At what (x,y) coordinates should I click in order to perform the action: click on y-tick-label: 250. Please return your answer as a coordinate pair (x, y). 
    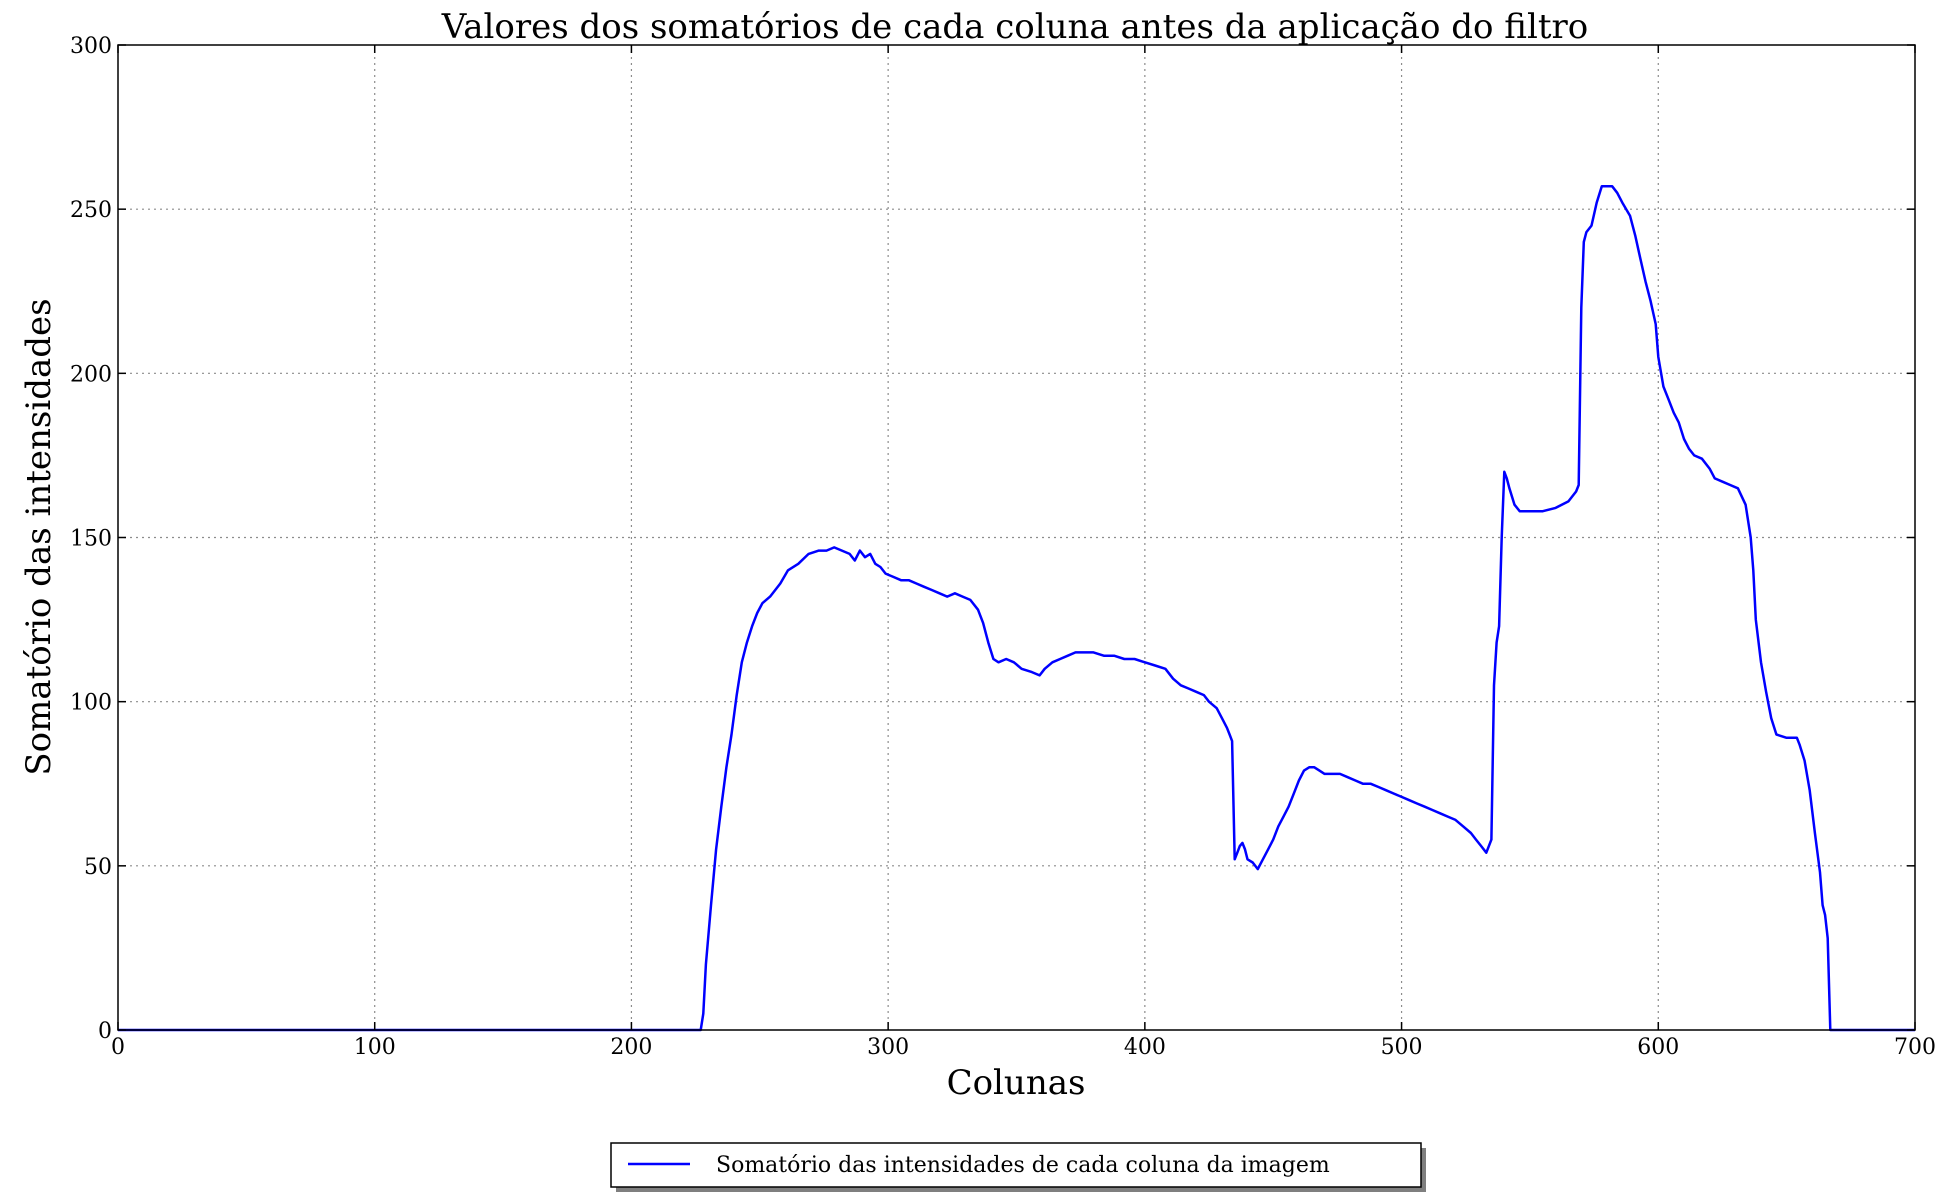
    Looking at the image, I should click on (91, 210).